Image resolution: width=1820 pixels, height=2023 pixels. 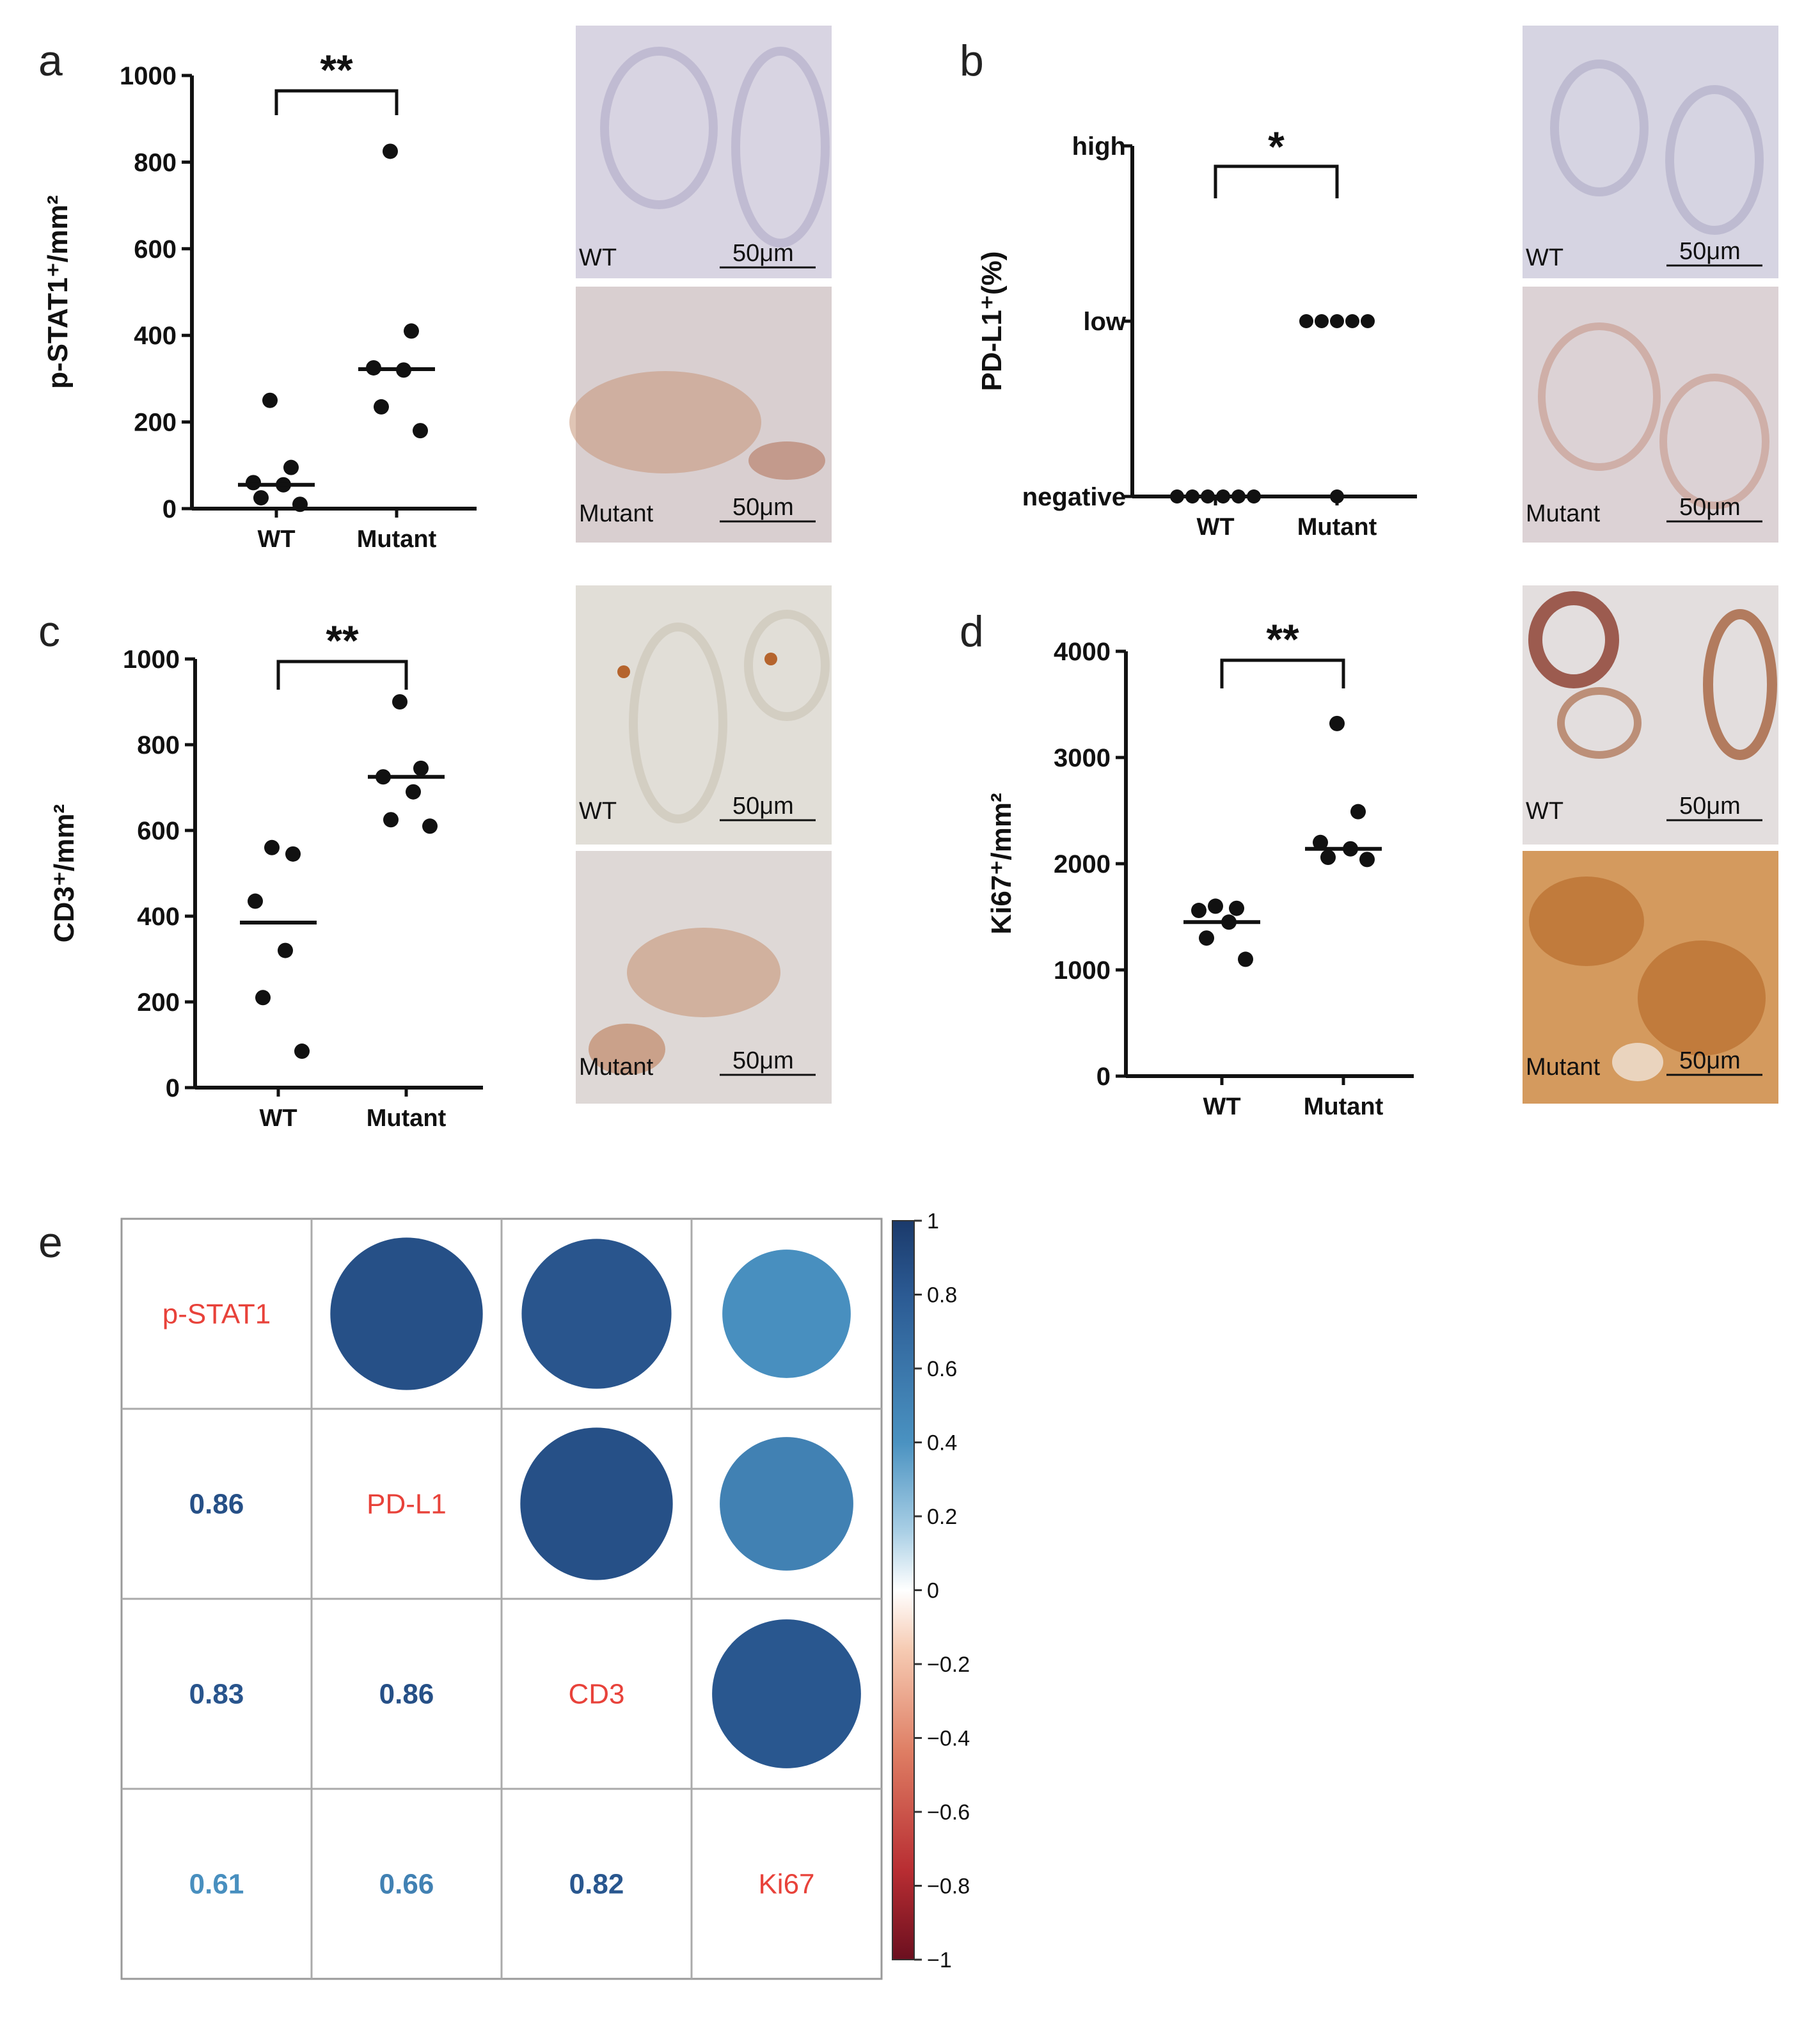 What do you see at coordinates (156, 162) in the screenshot?
I see `y-tick-label: 800` at bounding box center [156, 162].